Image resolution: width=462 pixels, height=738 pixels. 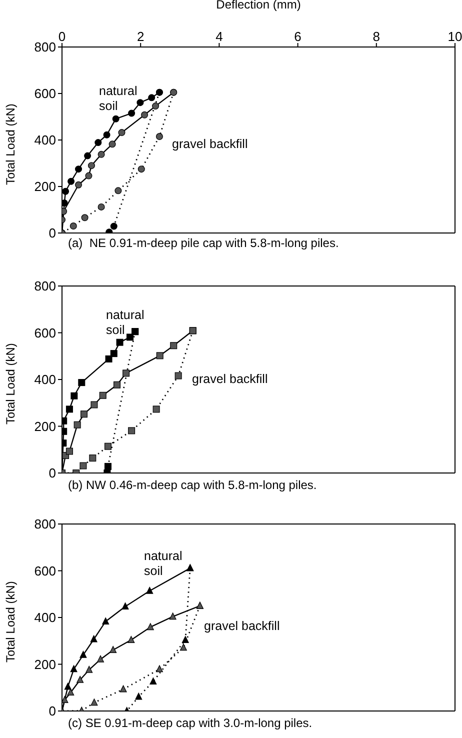 I want to click on x-tick-label: 0, so click(x=62, y=36).